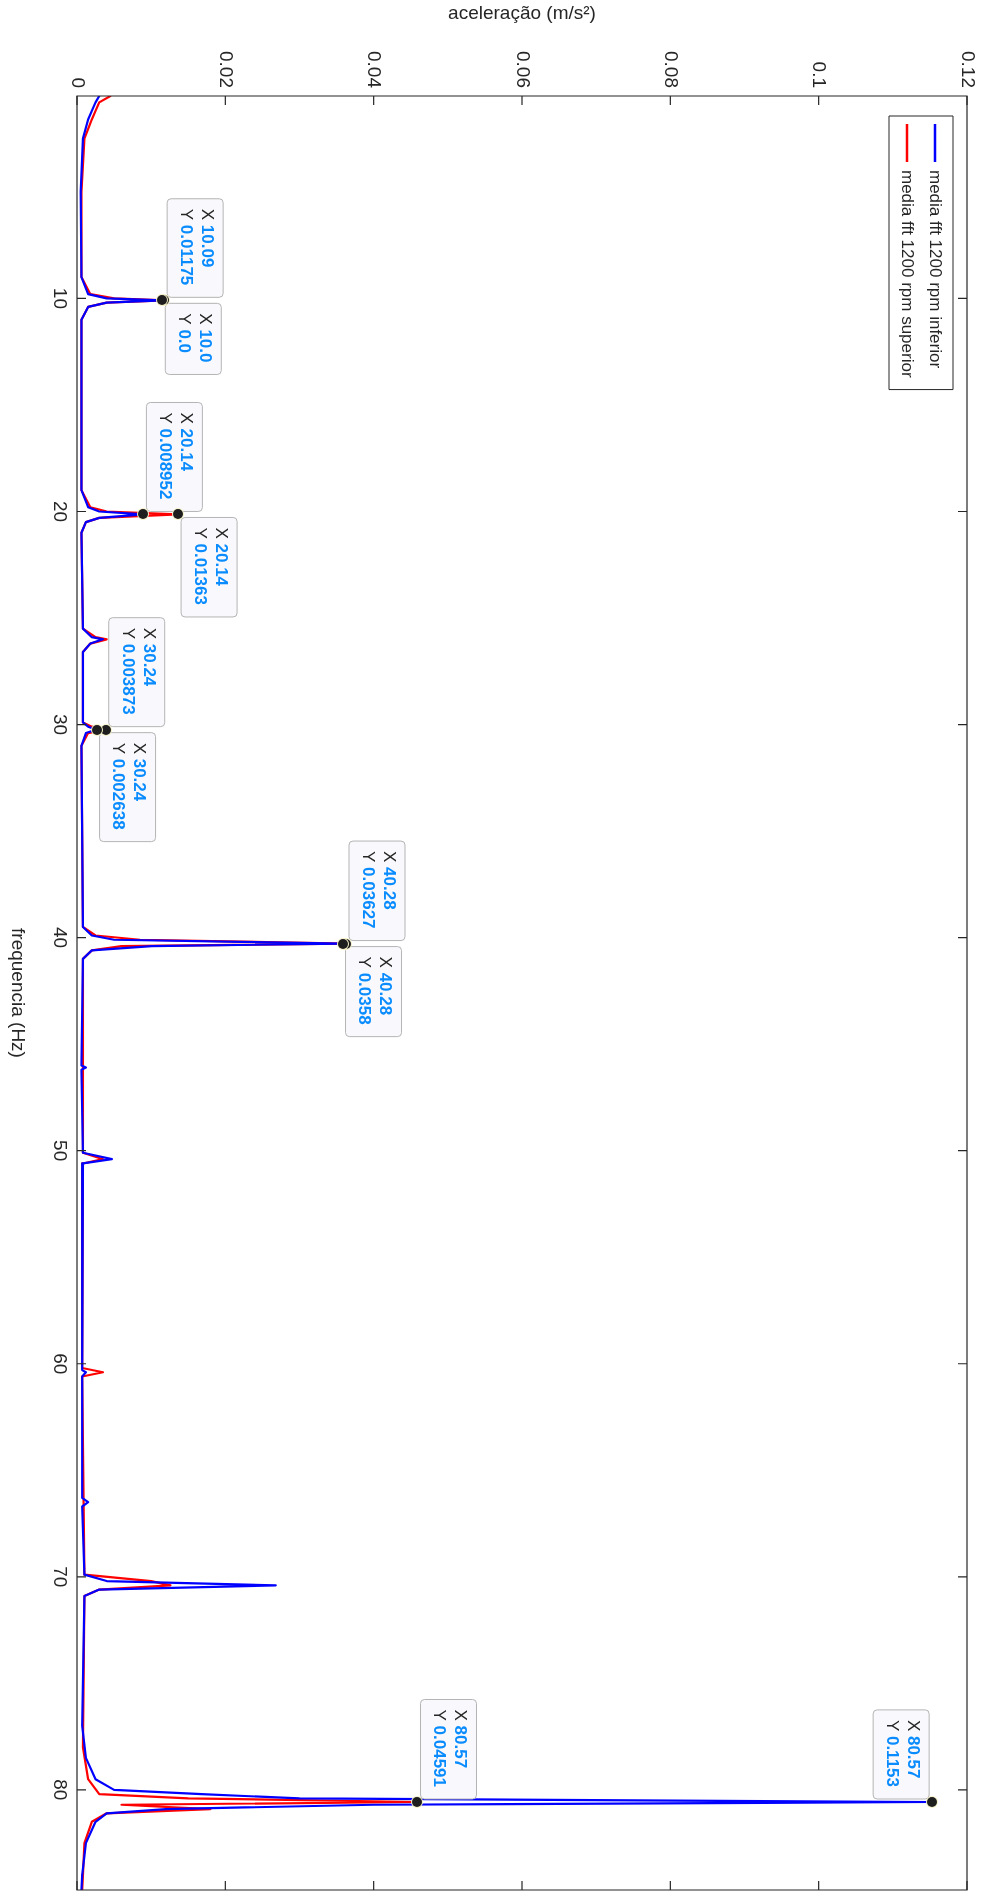 Image resolution: width=987 pixels, height=1892 pixels. I want to click on y-tick-label: 60, so click(61, 1364).